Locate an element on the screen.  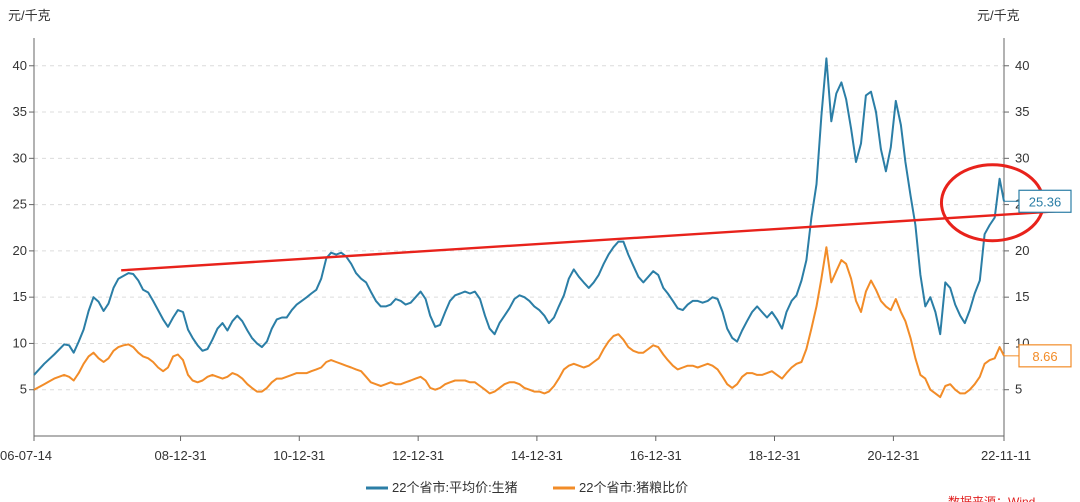
y-left-tick-label: 25 is located at coordinates (20, 204).